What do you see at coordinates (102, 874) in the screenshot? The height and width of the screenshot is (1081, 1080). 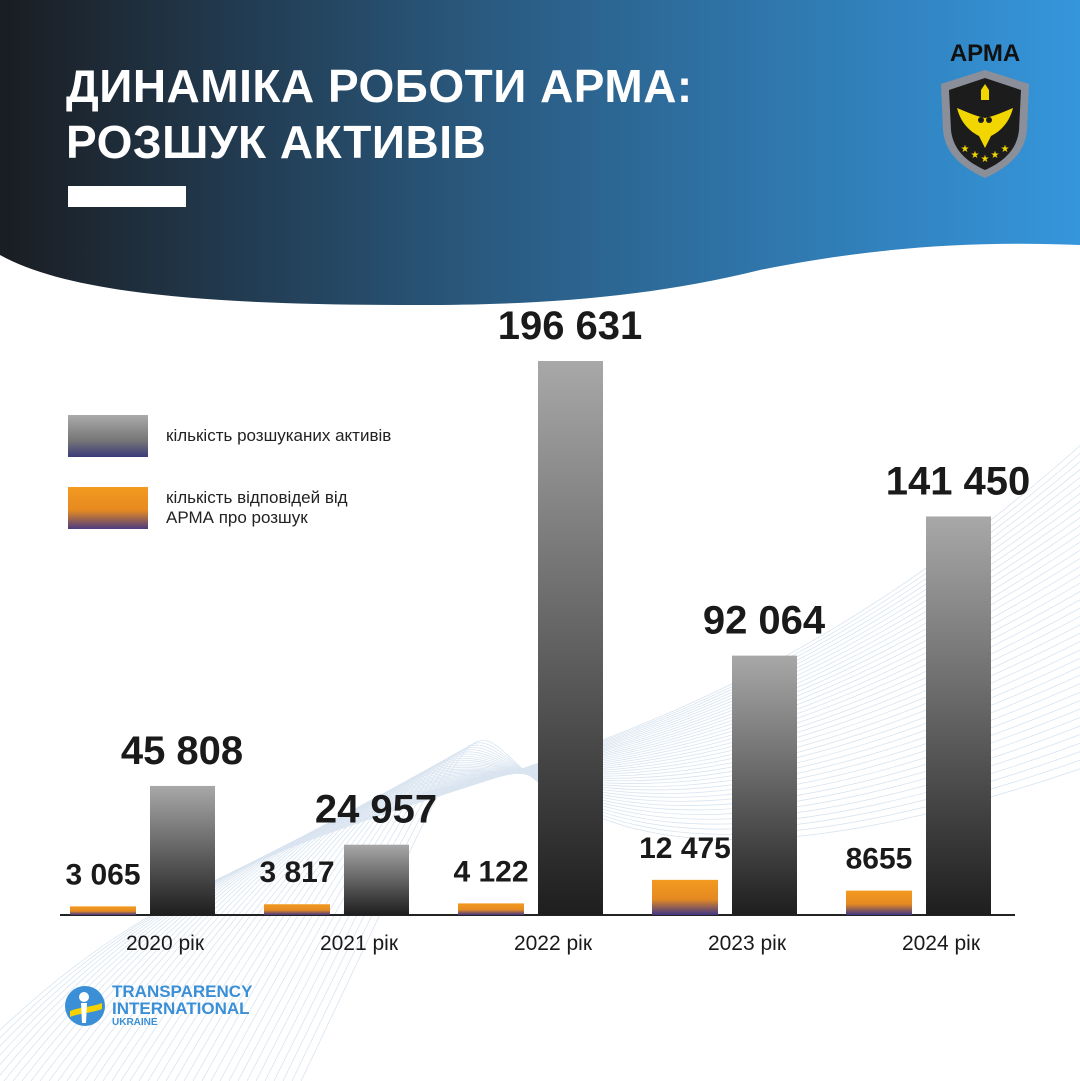 I see `data-label-responses: 3 065` at bounding box center [102, 874].